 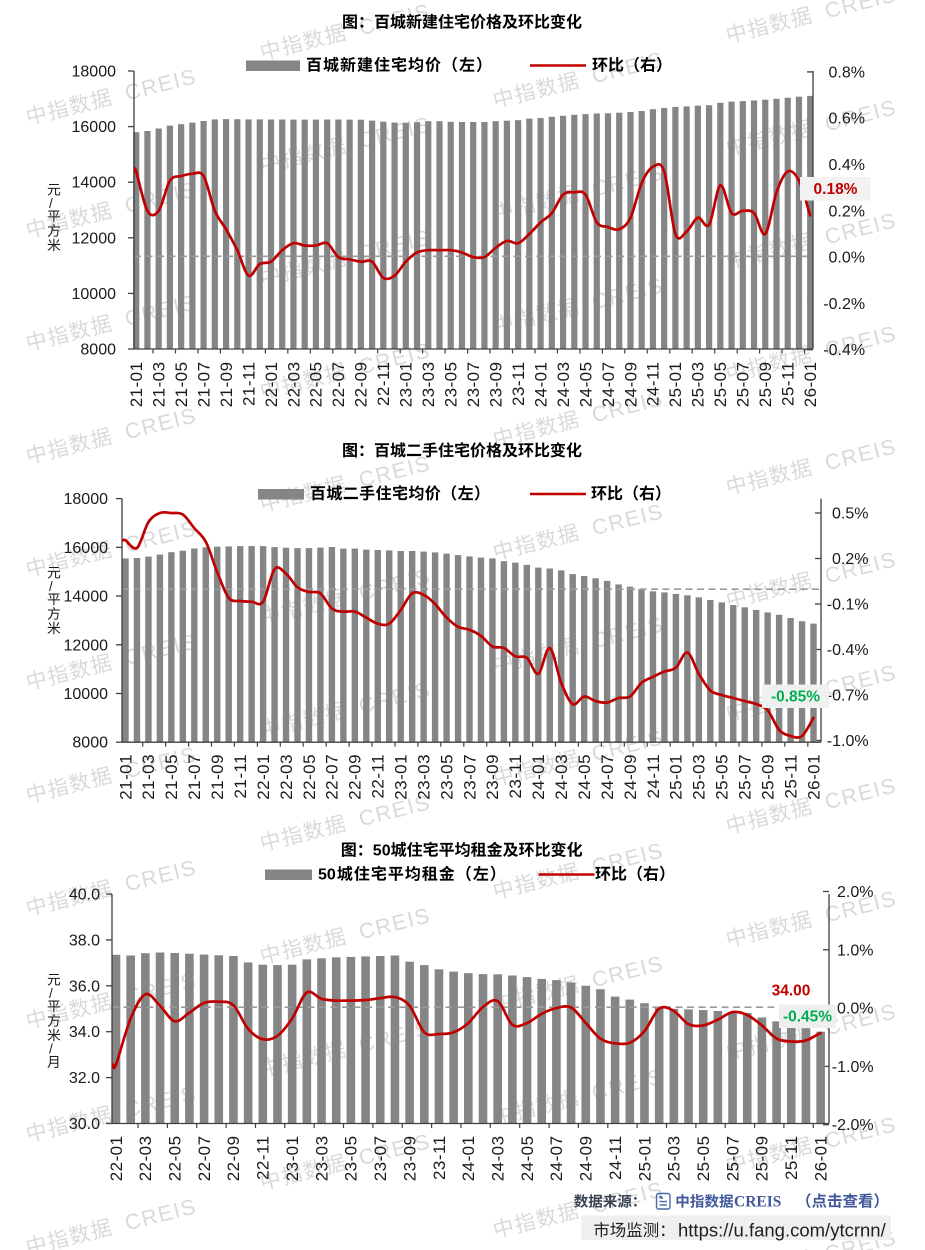 I want to click on svg-text: -0.2%, so click(x=844, y=304).